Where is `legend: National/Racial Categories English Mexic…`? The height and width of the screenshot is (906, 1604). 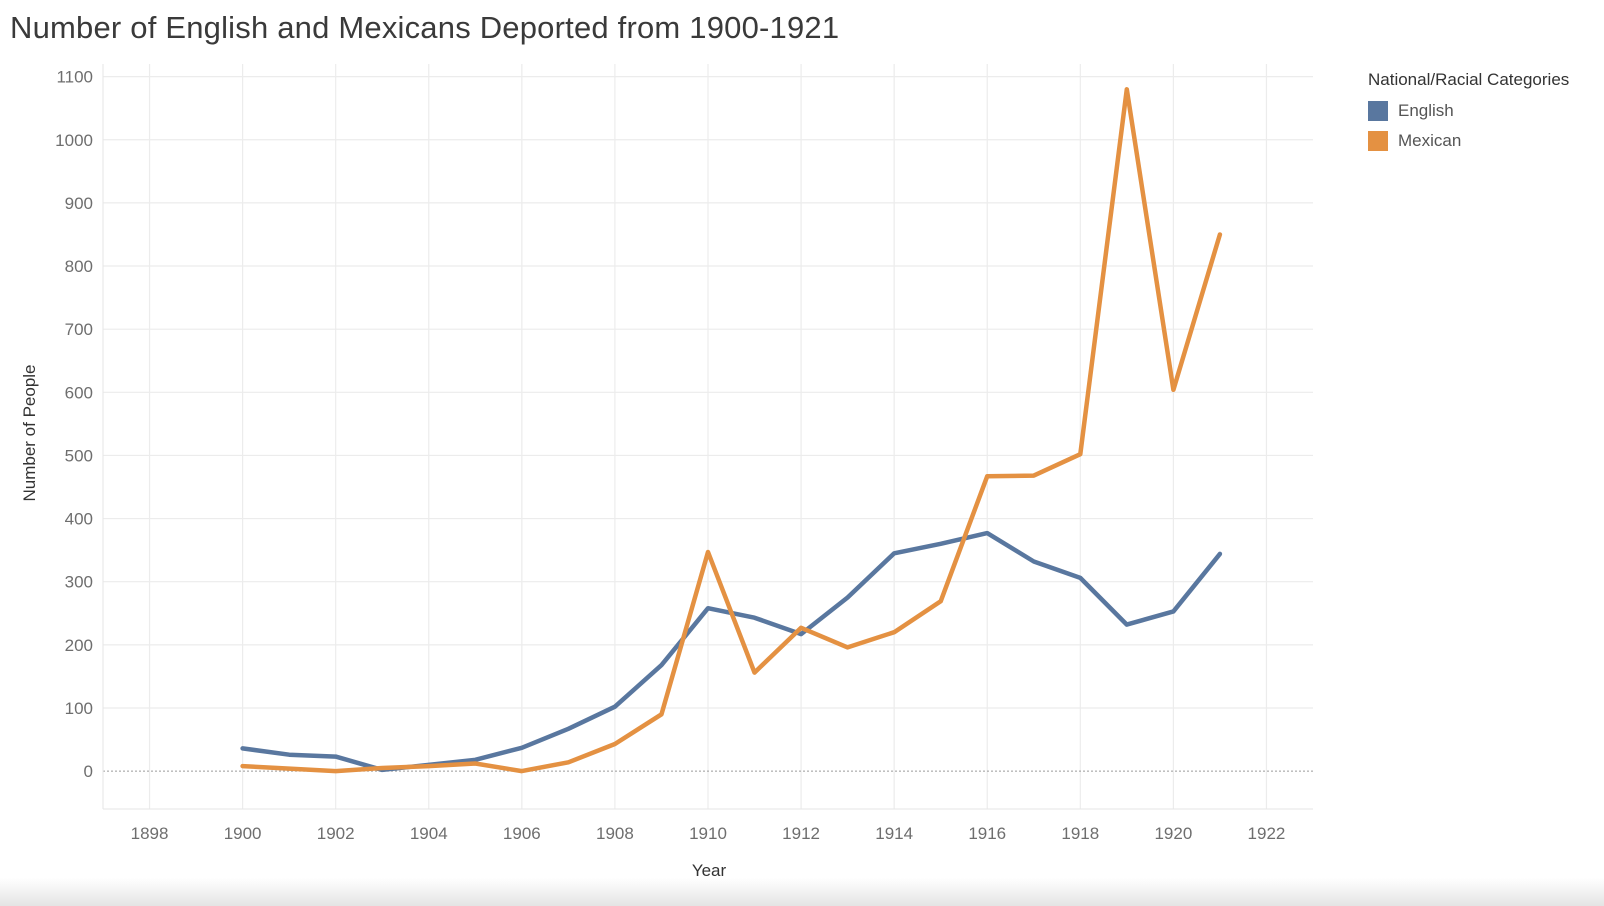 legend: National/Racial Categories English Mexic… is located at coordinates (1468, 113).